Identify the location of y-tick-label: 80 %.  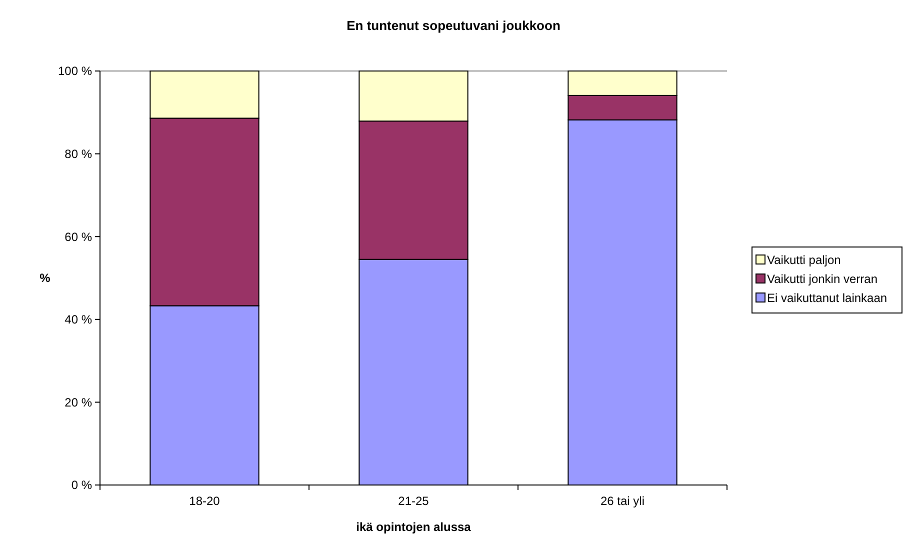
(78, 154).